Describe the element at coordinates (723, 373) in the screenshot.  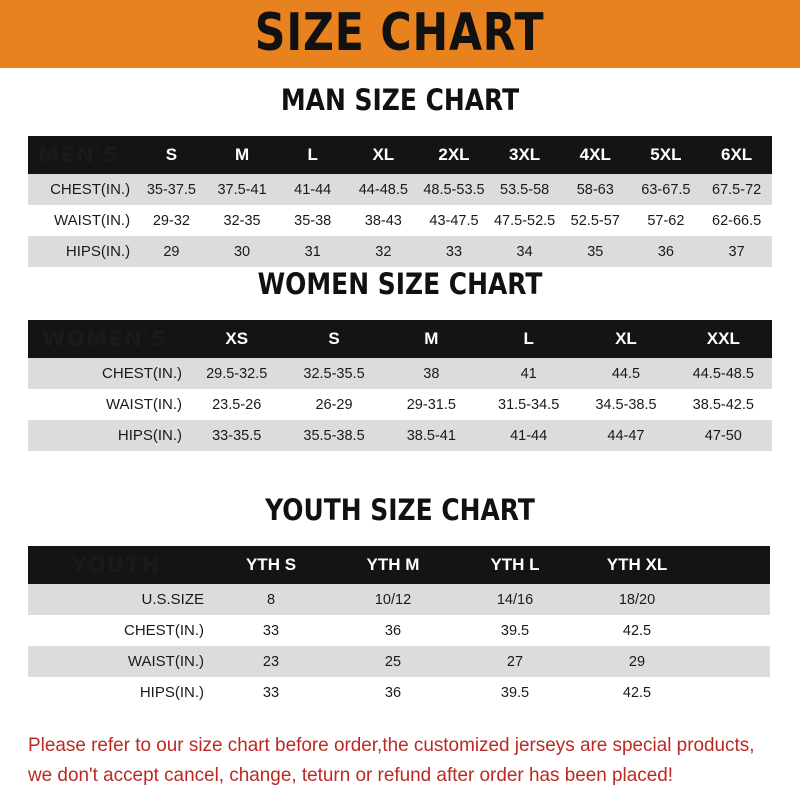
I see `measurement-cell: 44.5-48.5` at that location.